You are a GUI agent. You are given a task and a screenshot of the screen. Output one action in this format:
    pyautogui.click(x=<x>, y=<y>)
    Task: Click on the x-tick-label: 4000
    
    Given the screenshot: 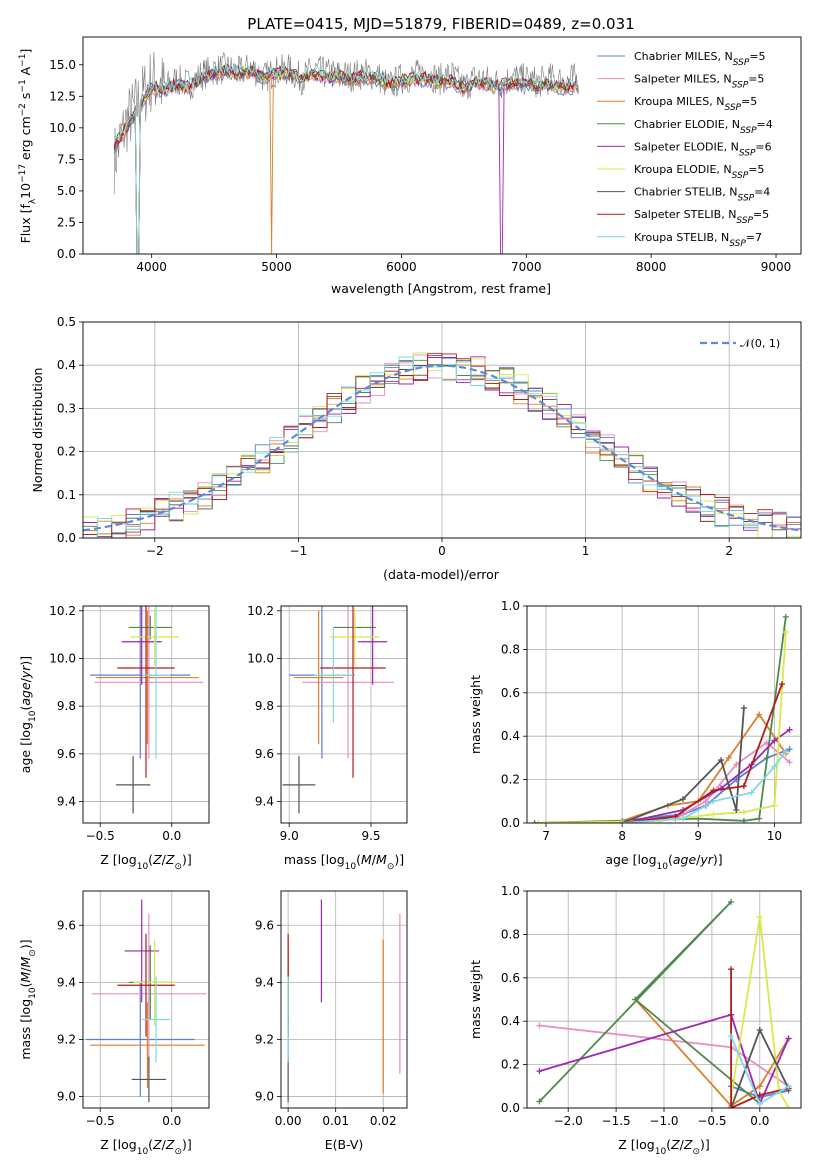 What is the action you would take?
    pyautogui.click(x=151, y=267)
    